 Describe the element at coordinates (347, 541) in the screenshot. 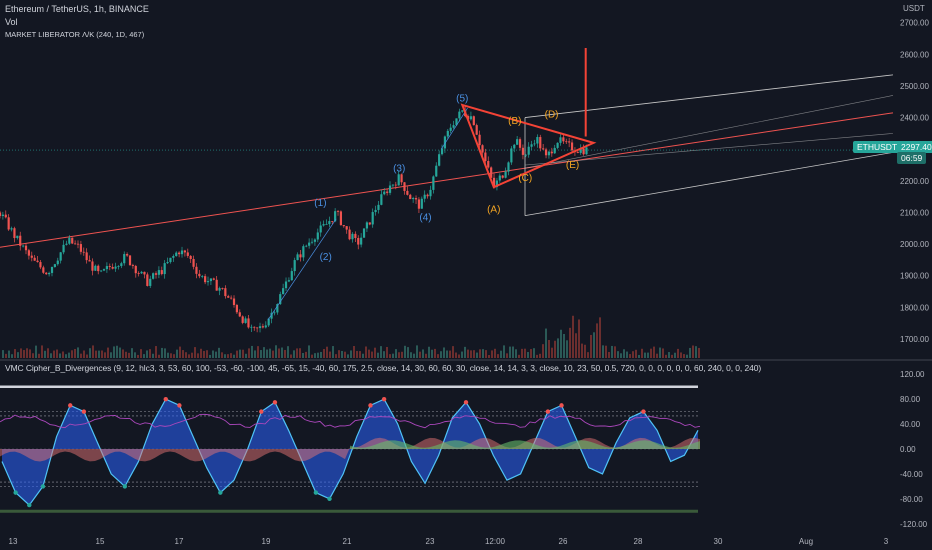

I see `x-tick-label: 21` at that location.